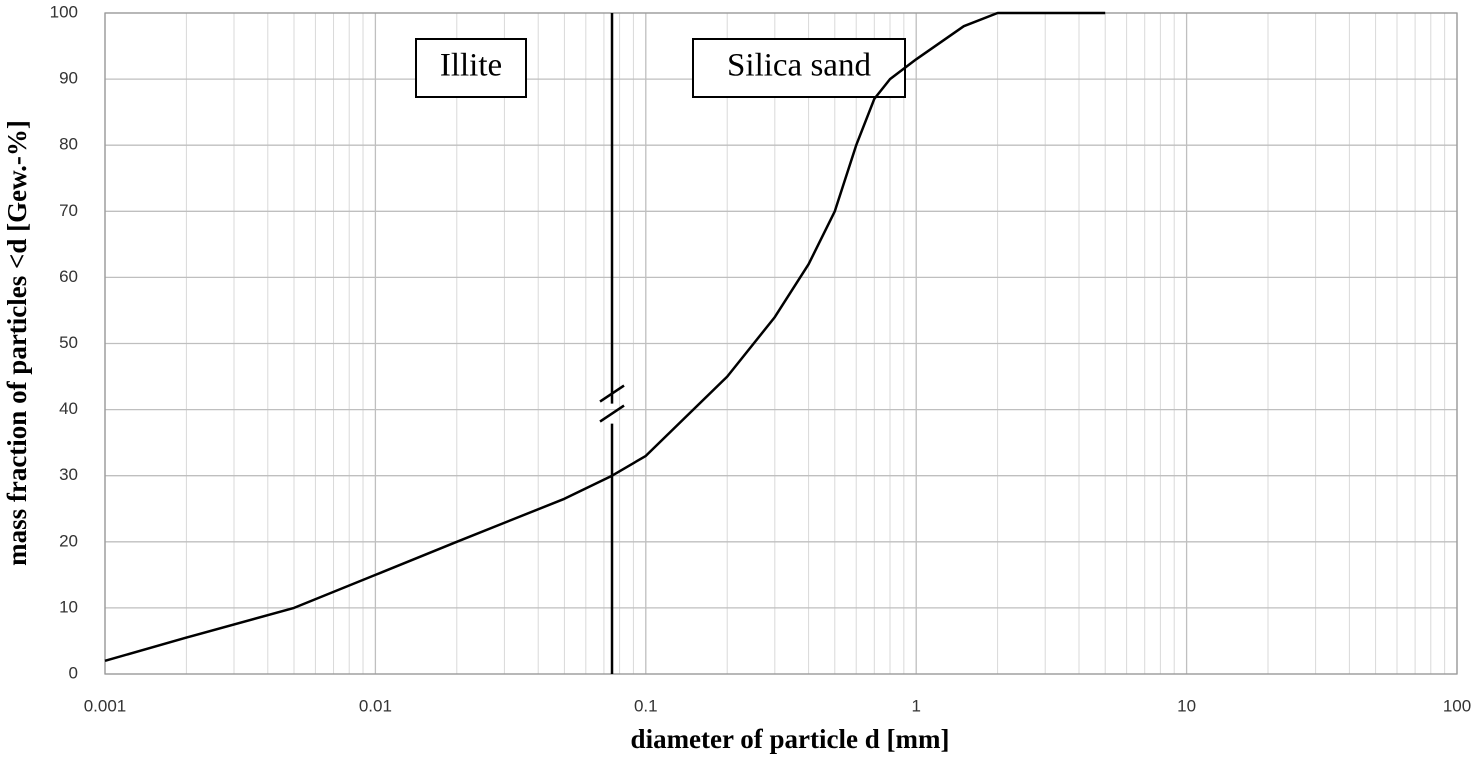 This screenshot has width=1481, height=761. I want to click on y-tick-label: 20, so click(68, 540).